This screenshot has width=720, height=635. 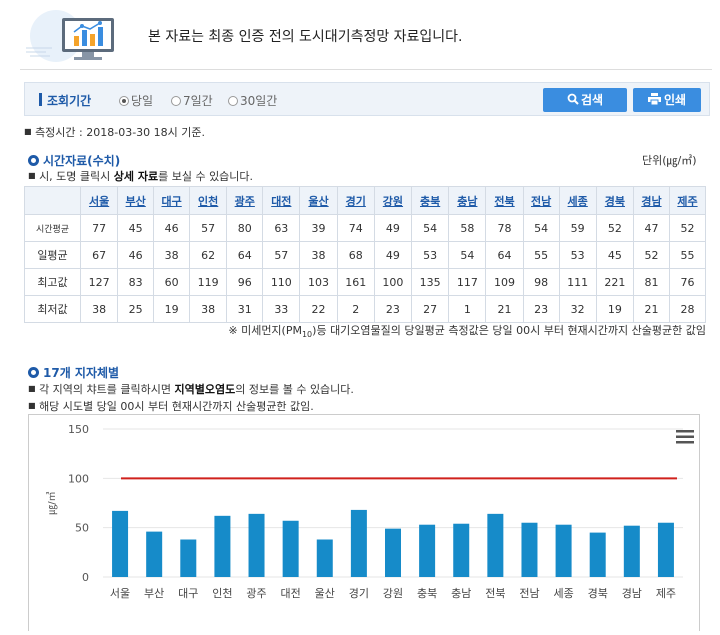 I want to click on measure-time: ■ 측정시간 : 2018-03-30 18시 기준., so click(x=115, y=132).